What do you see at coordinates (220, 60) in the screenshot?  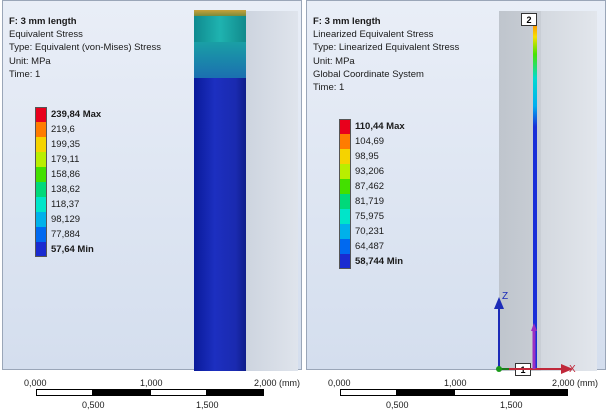 I see `beam-stress-band-teal` at bounding box center [220, 60].